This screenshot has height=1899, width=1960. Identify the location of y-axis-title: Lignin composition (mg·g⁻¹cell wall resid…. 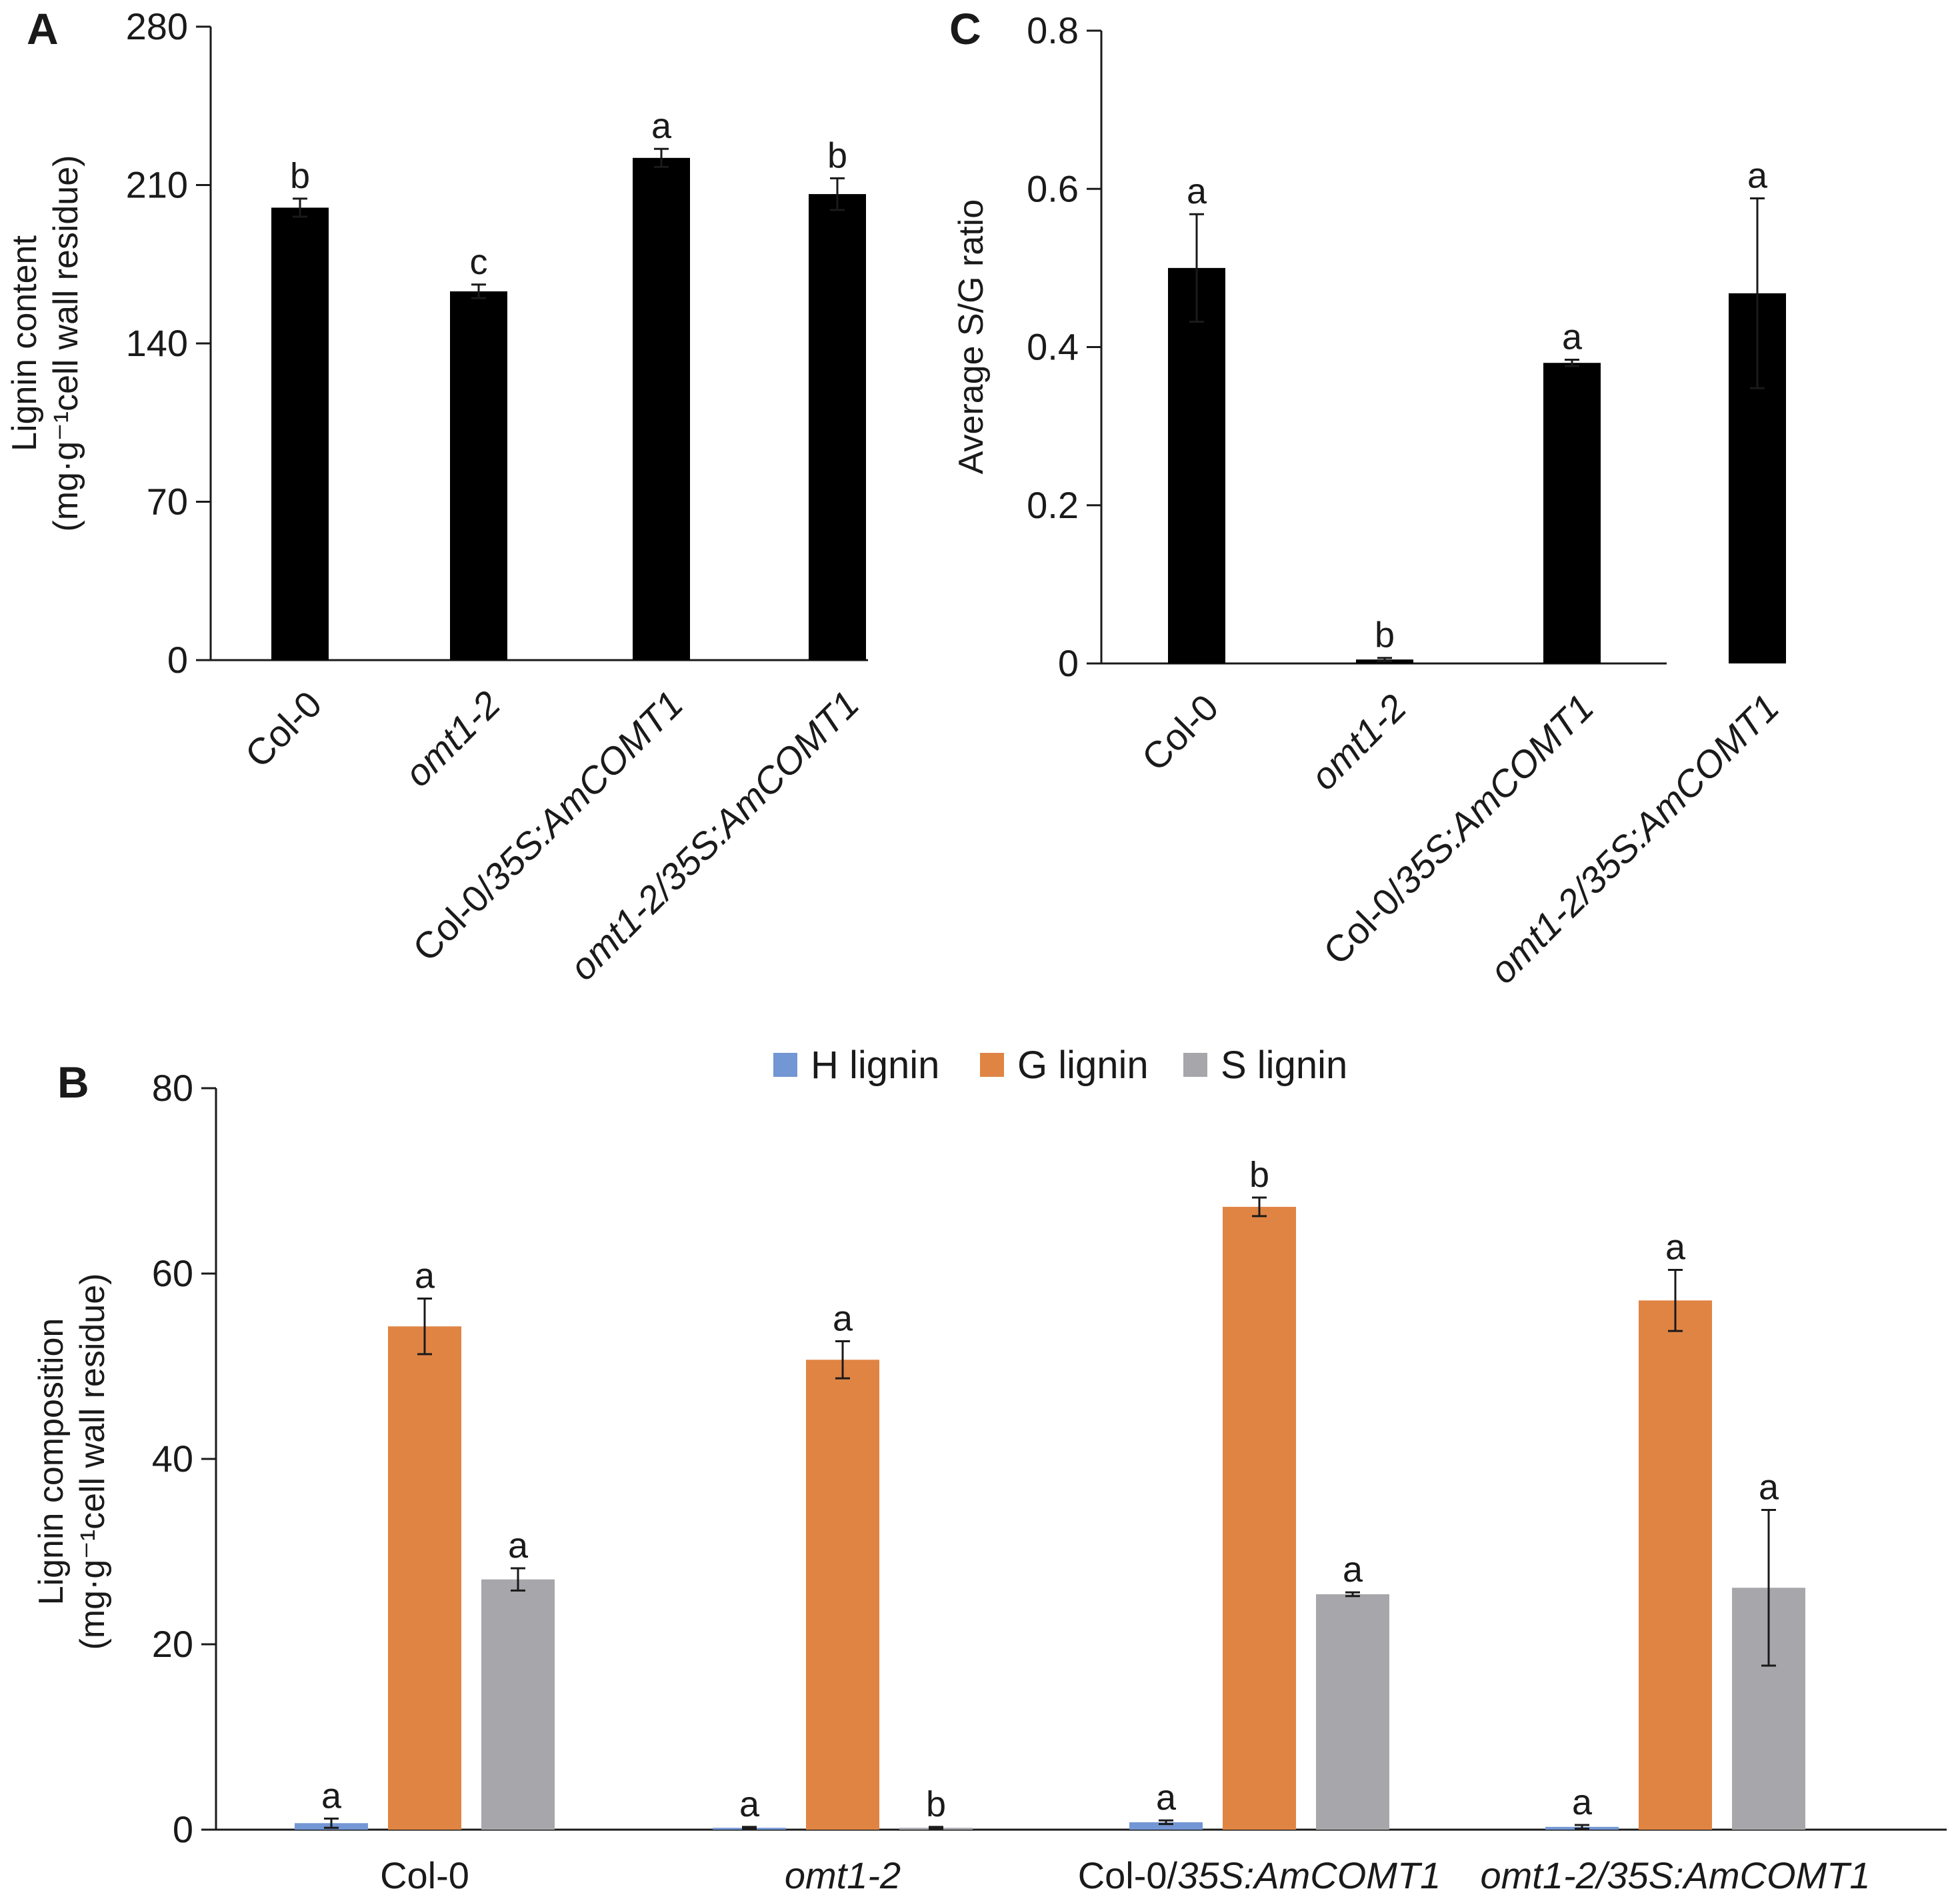
(72, 1462).